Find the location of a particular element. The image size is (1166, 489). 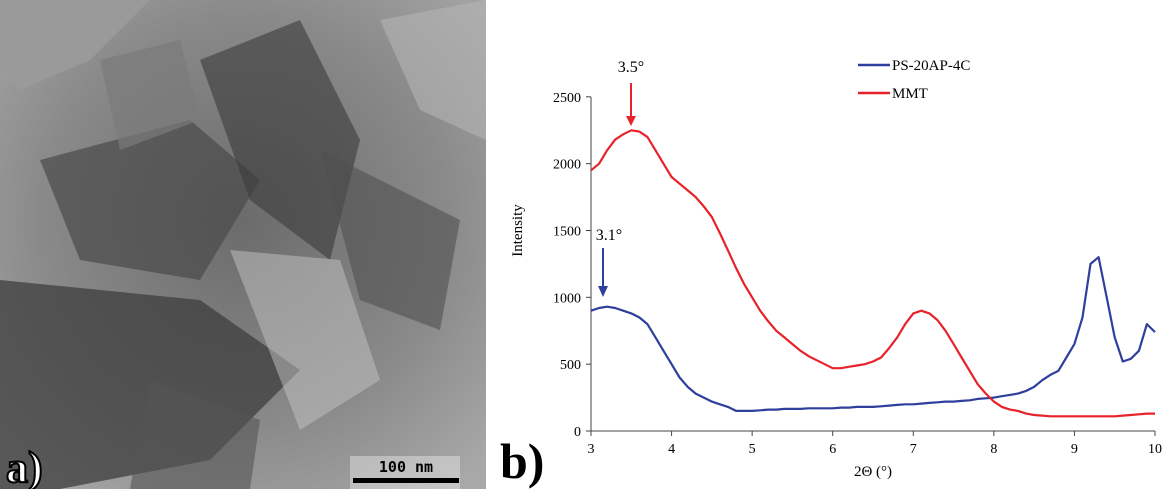

x-tick-label: 6 is located at coordinates (832, 449).